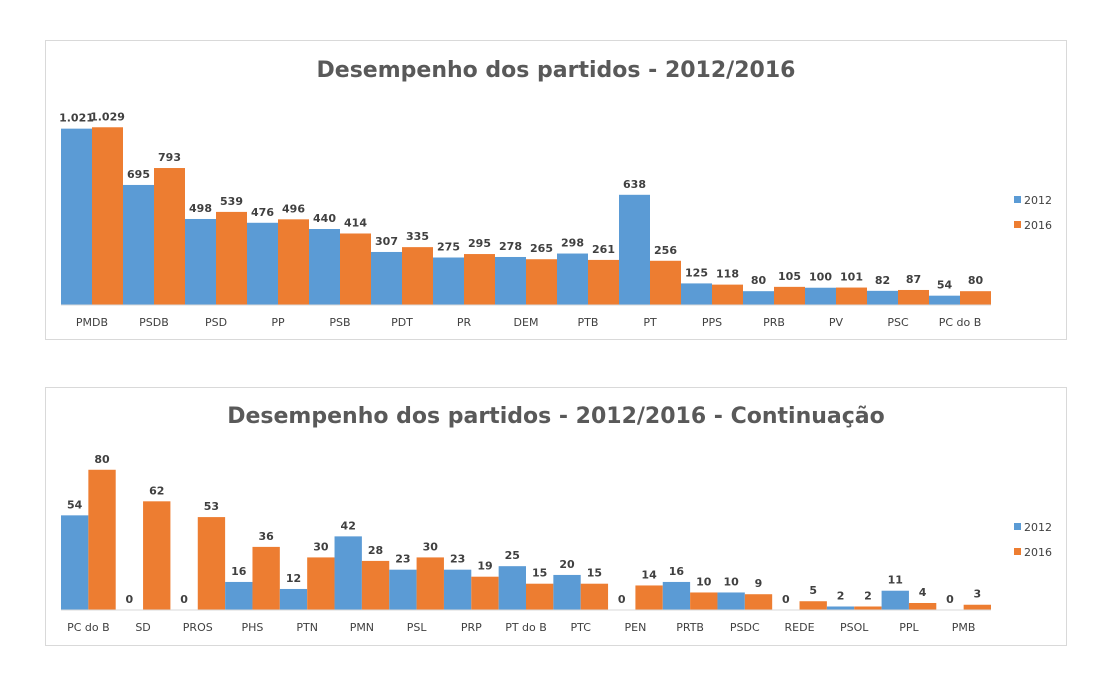 This screenshot has width=1114, height=687. What do you see at coordinates (923, 592) in the screenshot?
I see `data-label-2016: 4` at bounding box center [923, 592].